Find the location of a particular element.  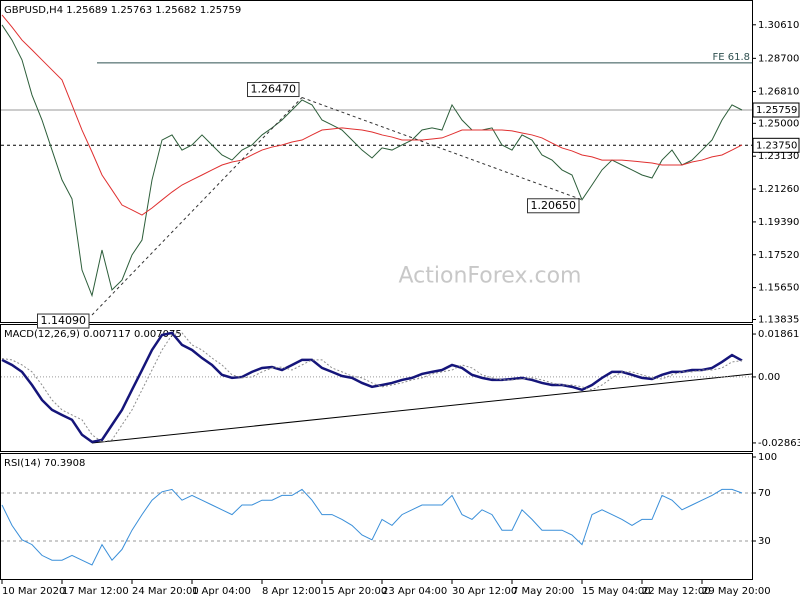

x-tick-label: 7 May 20:00 is located at coordinates (543, 591).